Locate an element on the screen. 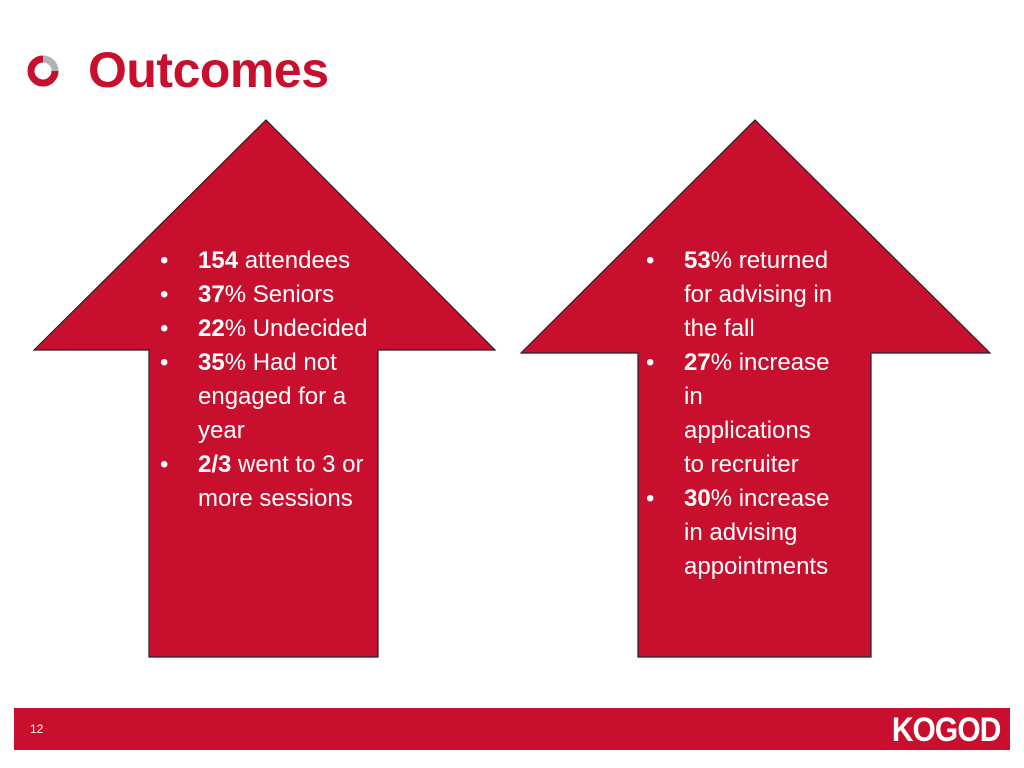 The image size is (1024, 768). footer-bar: 12 KOGOD is located at coordinates (512, 729).